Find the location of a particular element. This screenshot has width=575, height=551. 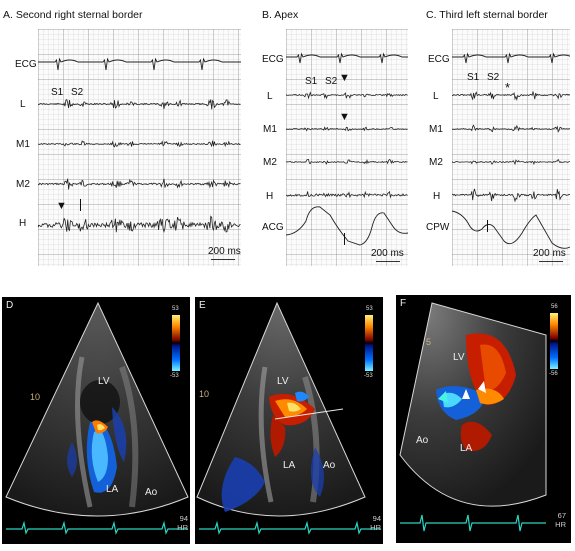

panel-b-m1-label: M1 is located at coordinates (270, 129).